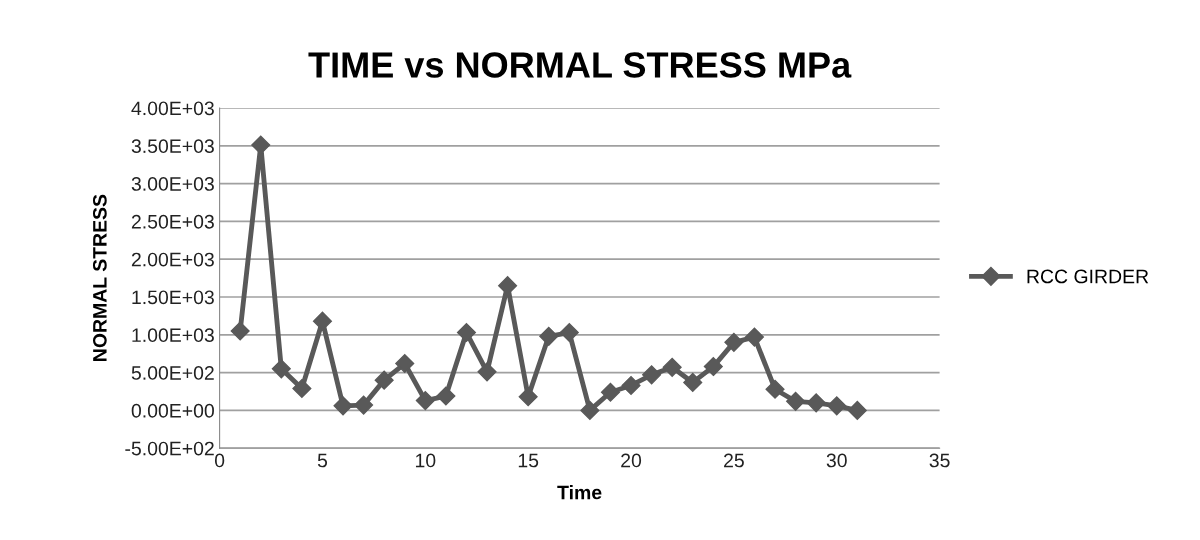 Image resolution: width=1200 pixels, height=540 pixels. What do you see at coordinates (425, 460) in the screenshot?
I see `x-tick-label: 10` at bounding box center [425, 460].